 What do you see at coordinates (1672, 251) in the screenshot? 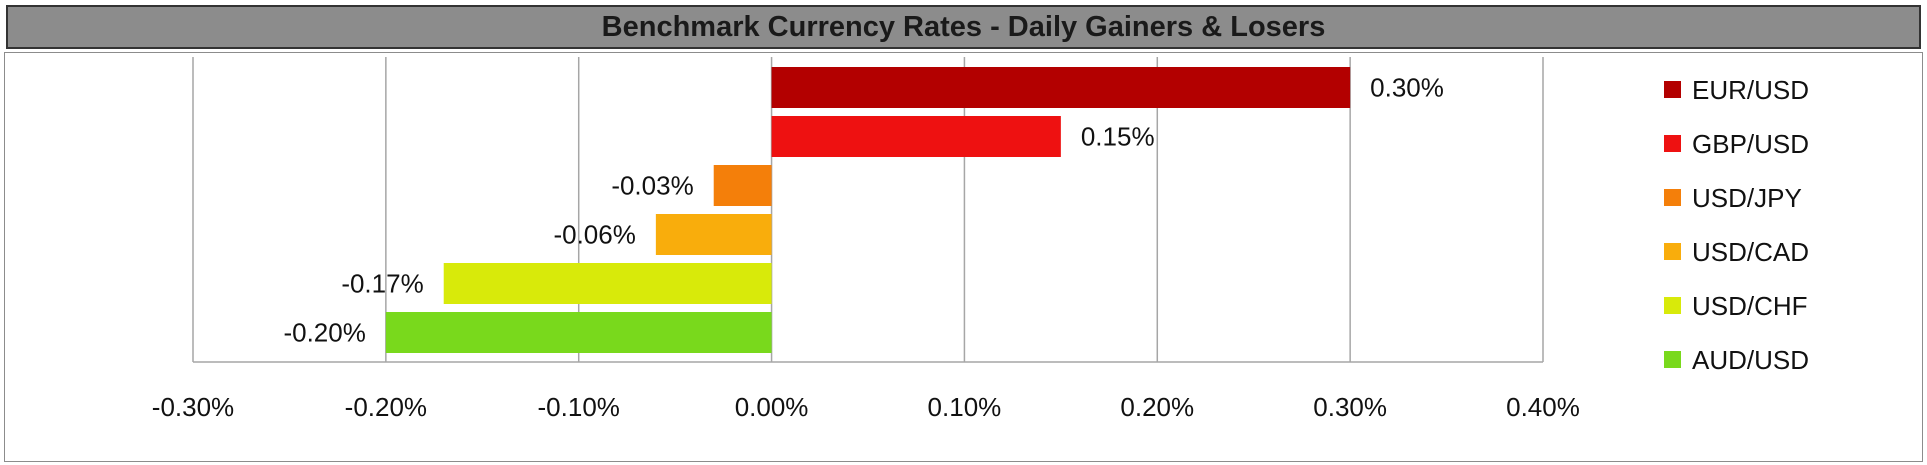
I see `legend-swatch-usd-cad` at bounding box center [1672, 251].